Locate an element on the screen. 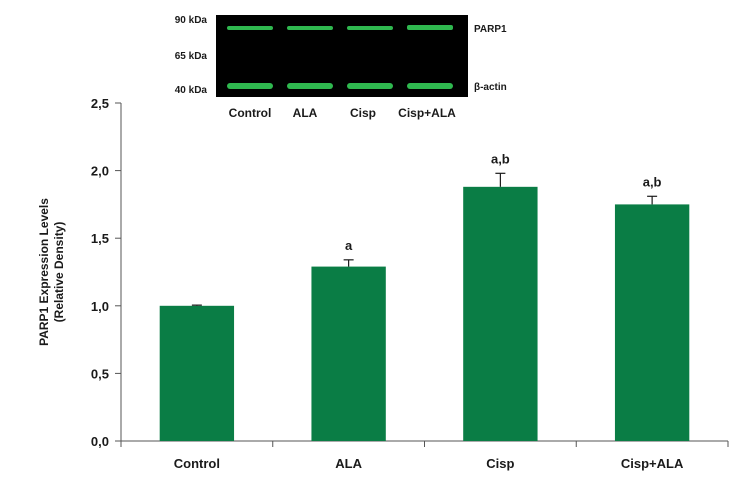 Image resolution: width=740 pixels, height=485 pixels. band-label-actin: β-actin is located at coordinates (490, 87).